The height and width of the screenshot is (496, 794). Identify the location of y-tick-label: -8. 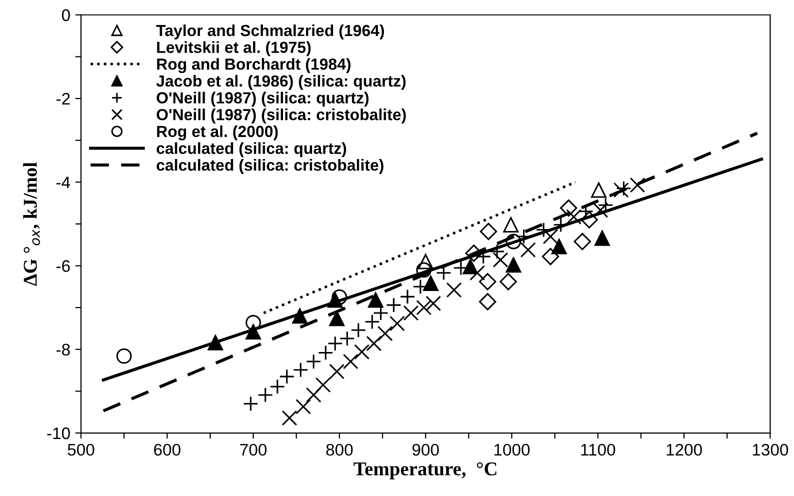
(63, 350).